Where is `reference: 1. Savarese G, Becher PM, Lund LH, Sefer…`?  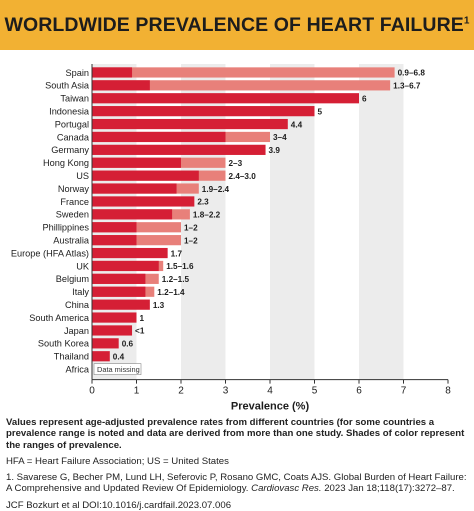 reference: 1. Savarese G, Becher PM, Lund LH, Sefer… is located at coordinates (238, 483).